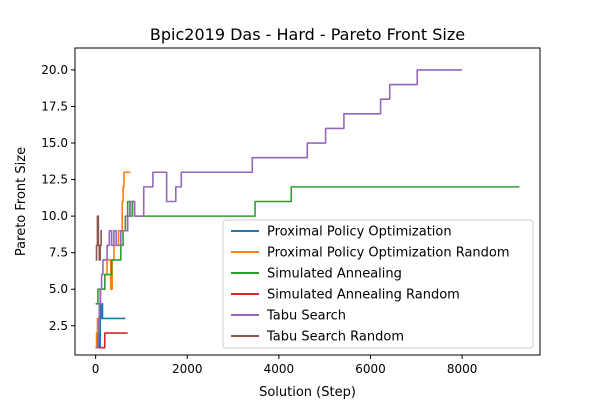 This screenshot has height=400, width=600. What do you see at coordinates (334, 274) in the screenshot?
I see `legend-label: Simulated Annealing` at bounding box center [334, 274].